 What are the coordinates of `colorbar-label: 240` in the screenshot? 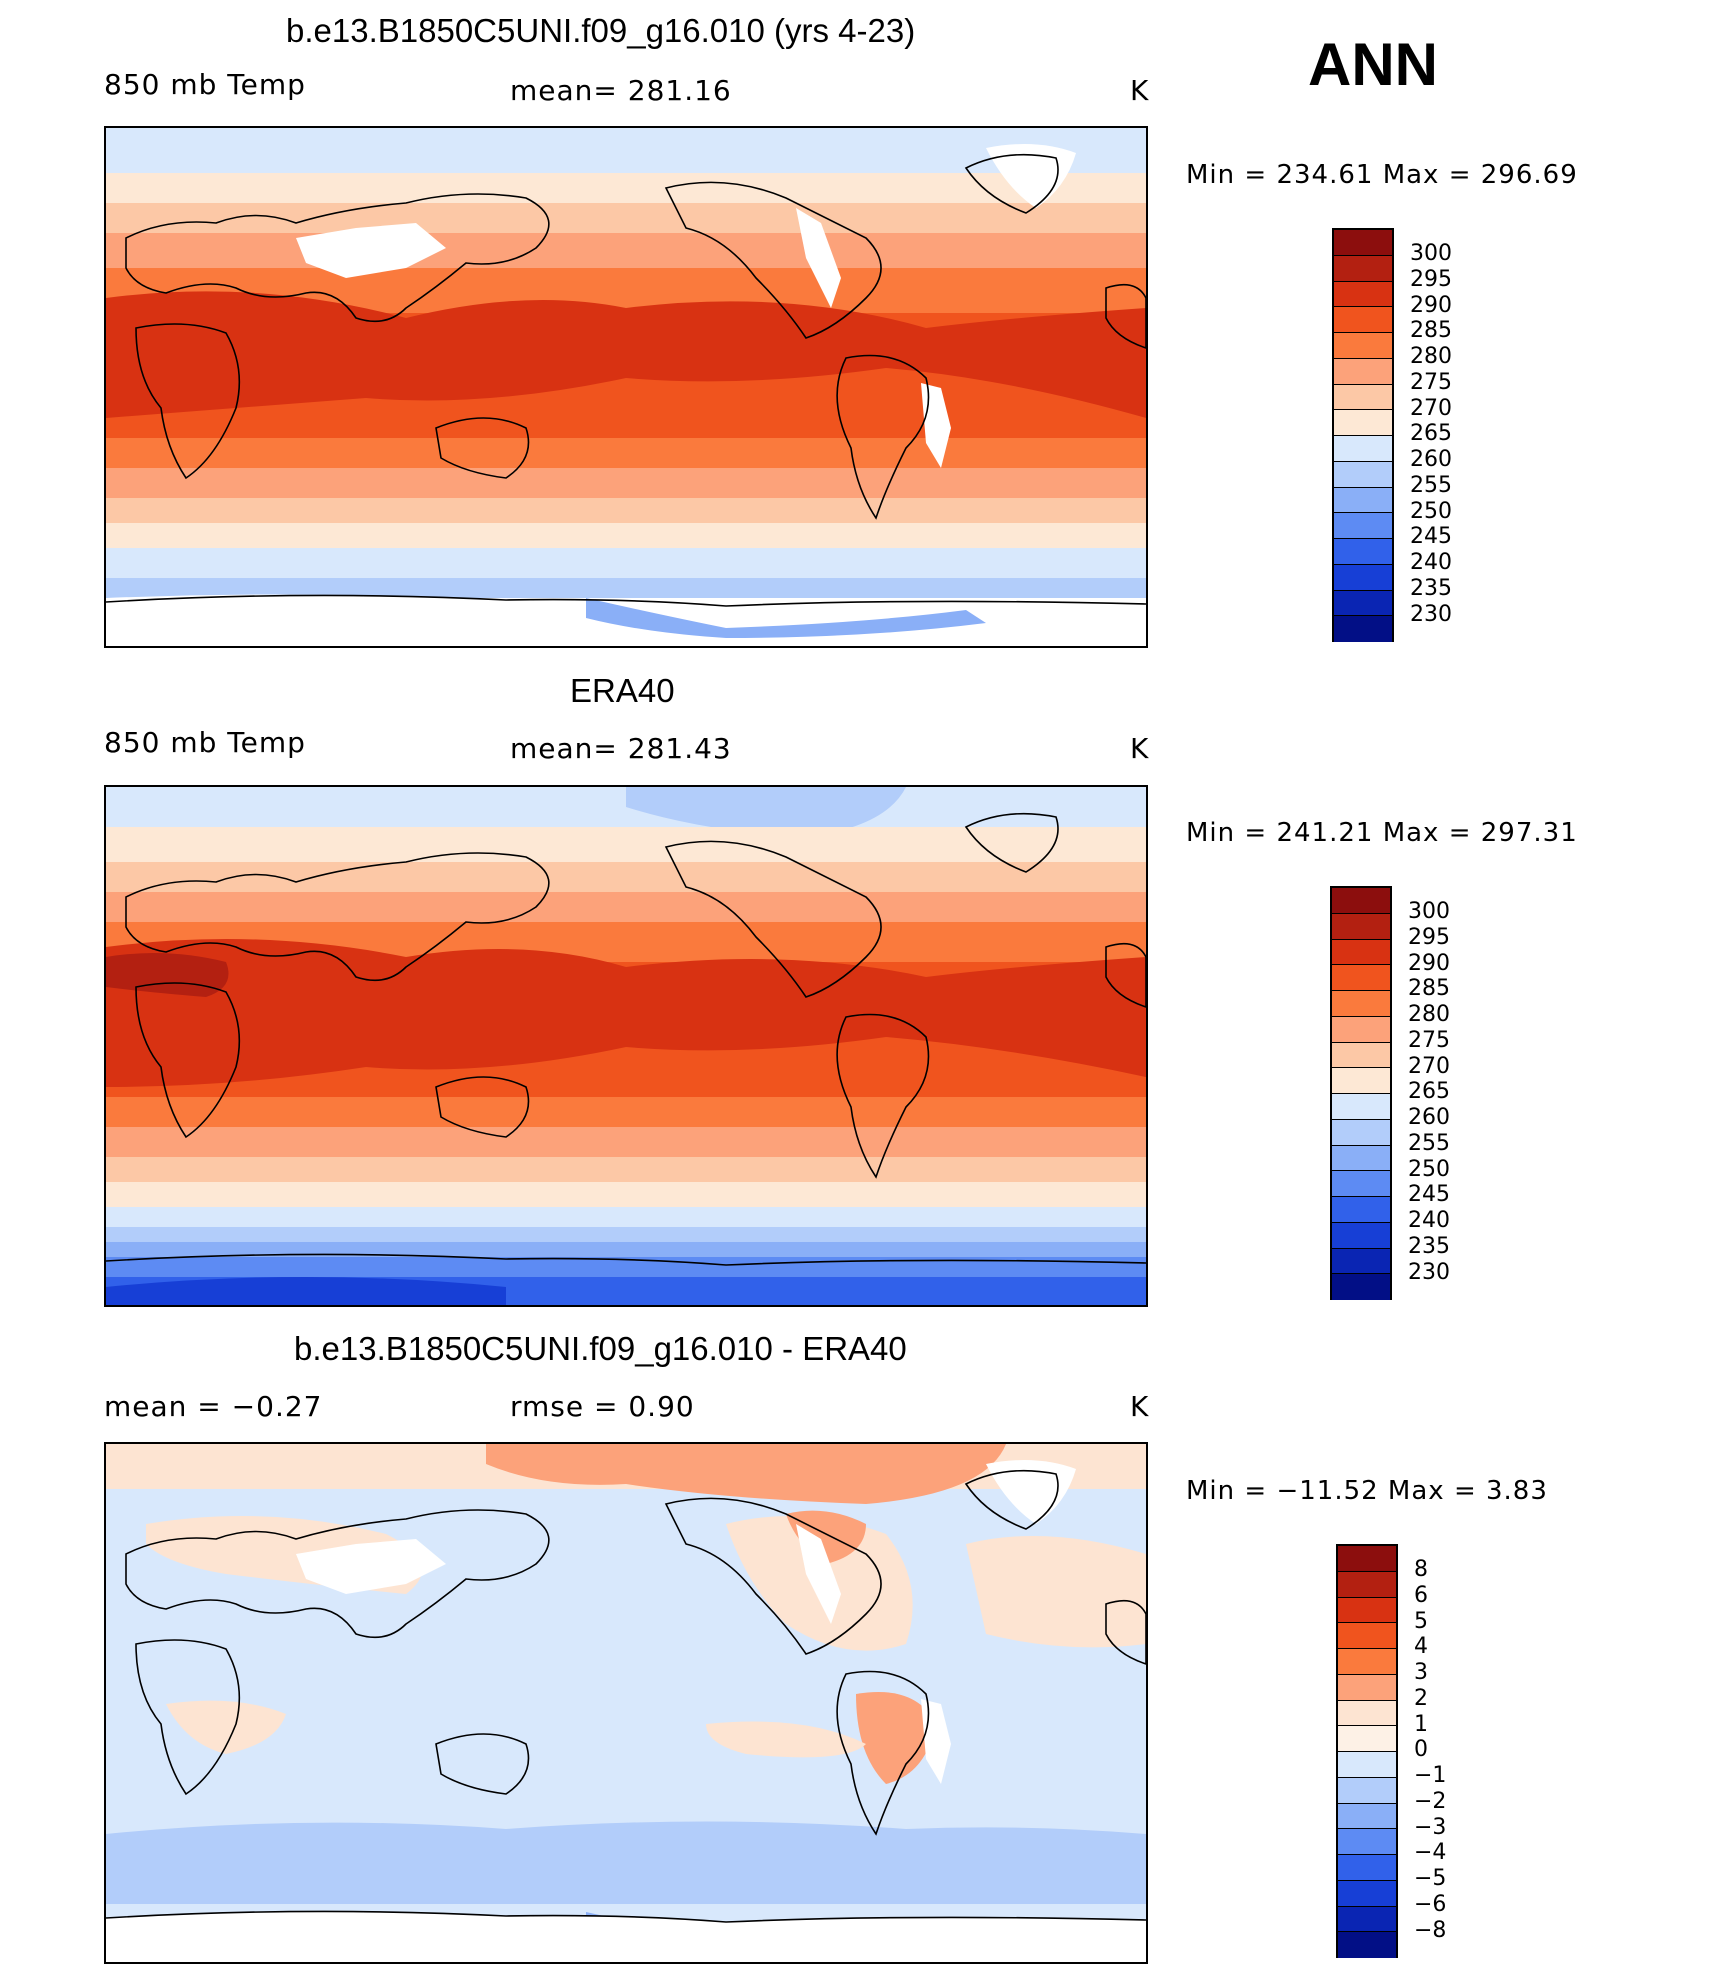 It's located at (1429, 1220).